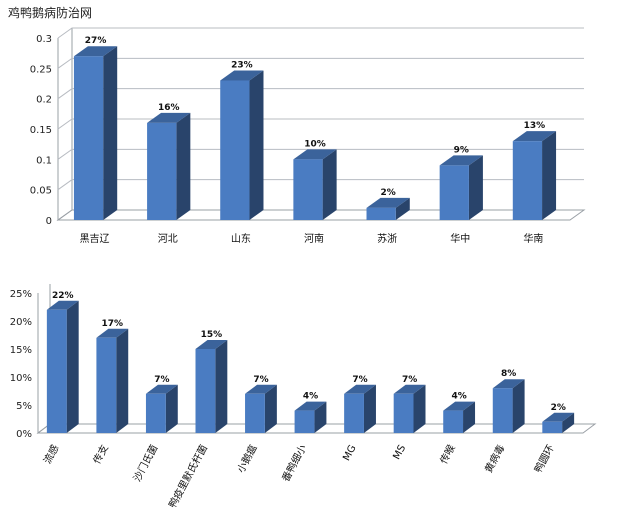 Image resolution: width=619 pixels, height=508 pixels. I want to click on category-label: 沙门氏菌, so click(145, 462).